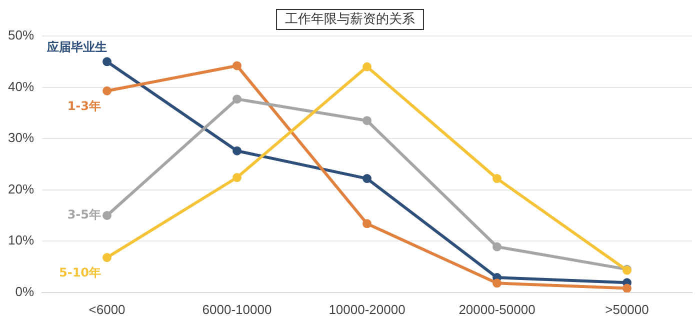 Image resolution: width=700 pixels, height=332 pixels. What do you see at coordinates (21, 86) in the screenshot?
I see `y-tick-label: 40%` at bounding box center [21, 86].